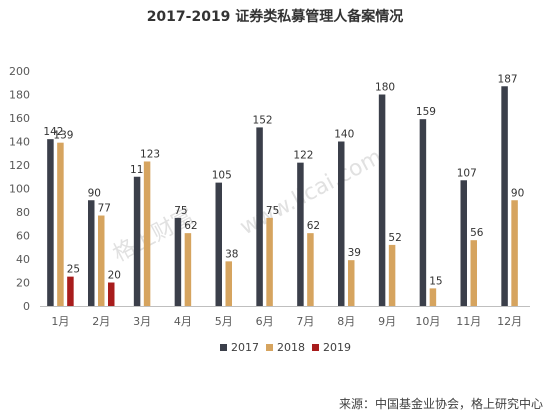 This screenshot has width=550, height=418. Describe the element at coordinates (231, 254) in the screenshot. I see `data-label: 38` at that location.